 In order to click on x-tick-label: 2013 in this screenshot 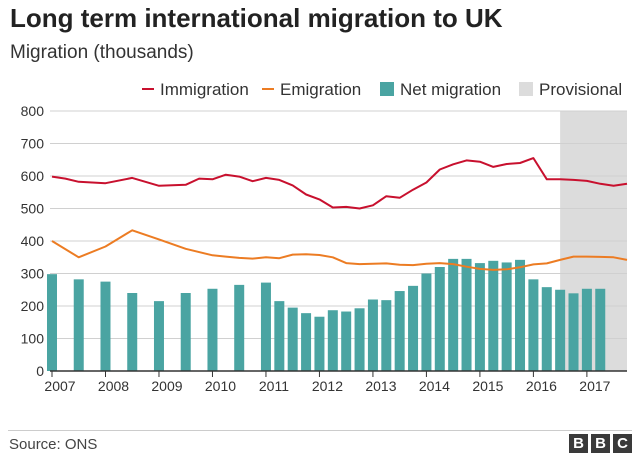, I will do `click(380, 386)`.